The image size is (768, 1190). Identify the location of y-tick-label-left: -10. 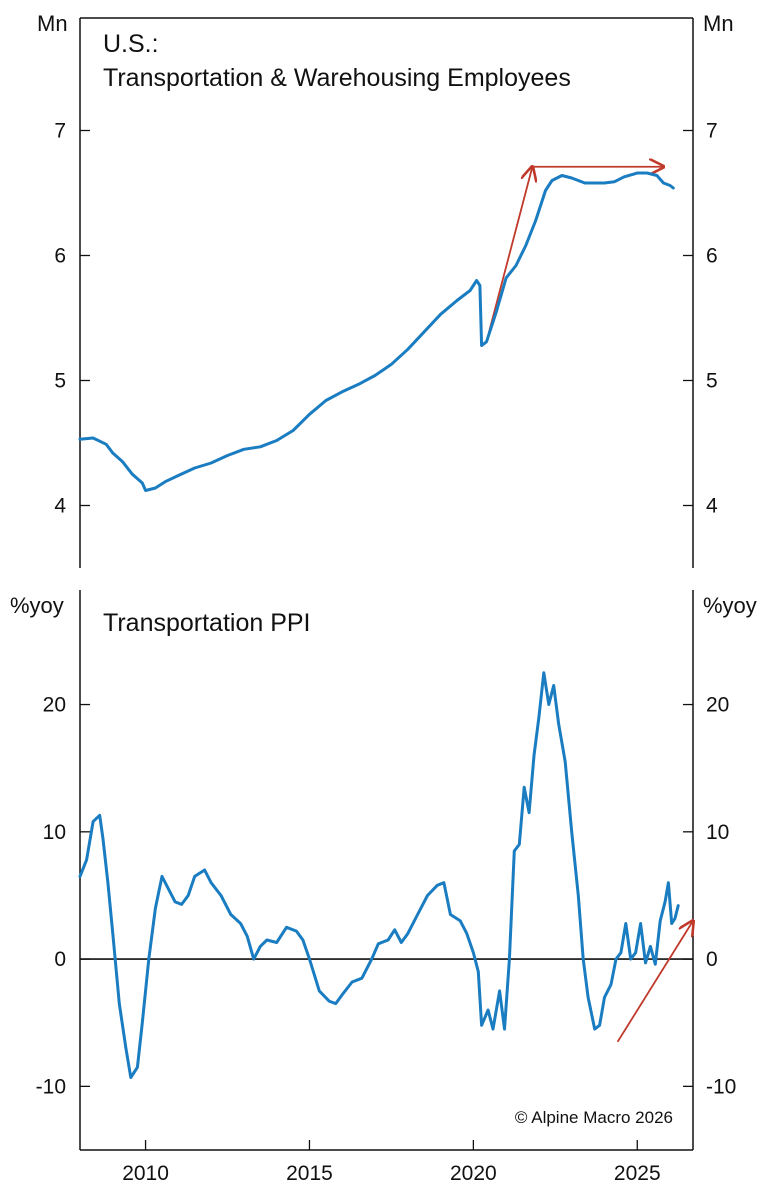
(51, 1086).